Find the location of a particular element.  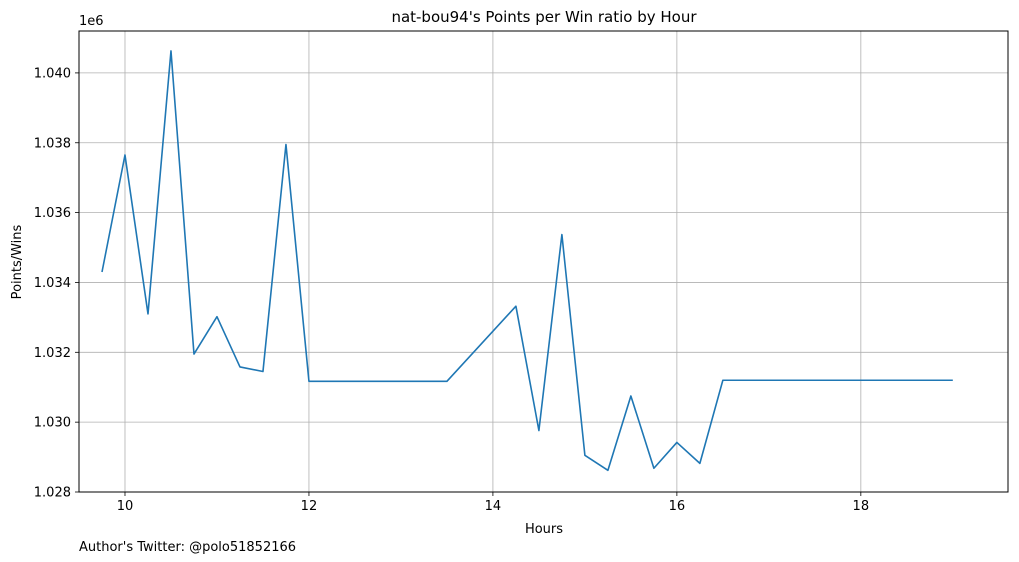

y-tick-label: 1.034 is located at coordinates (52, 283).